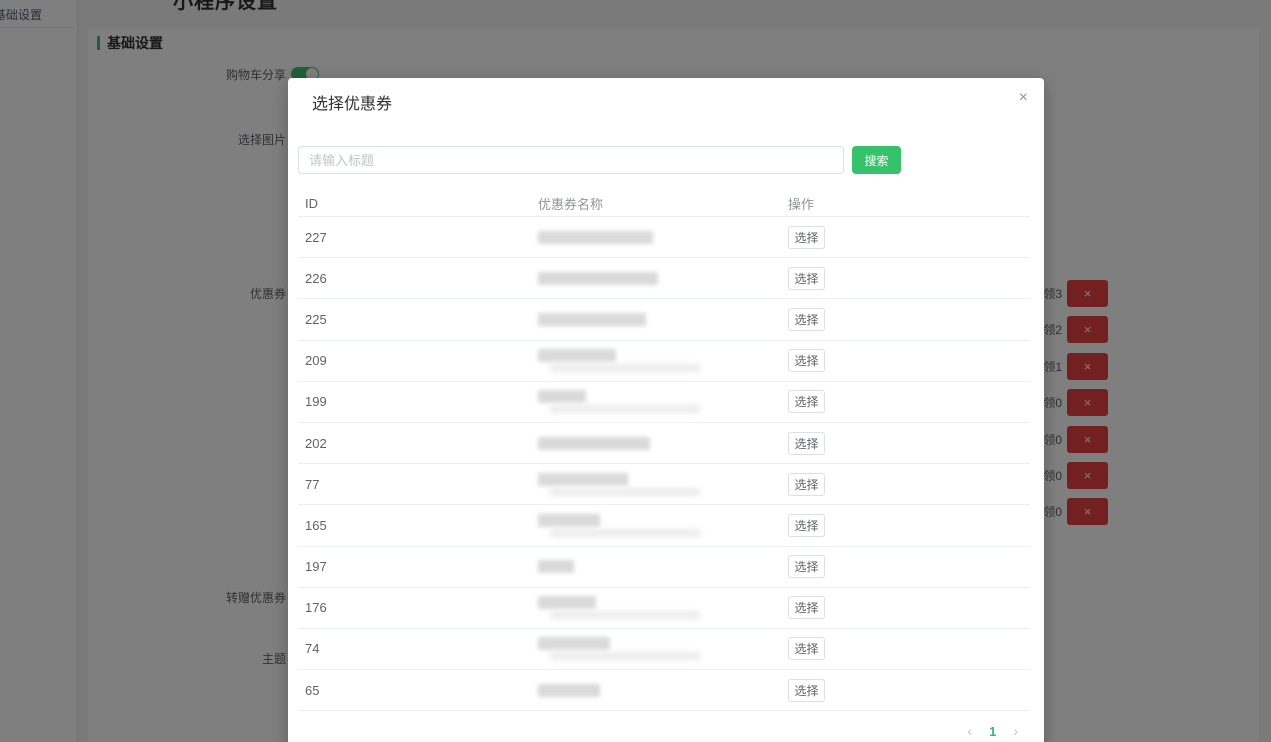 Image resolution: width=1271 pixels, height=742 pixels. Describe the element at coordinates (876, 160) in the screenshot. I see `search-button: 搜索` at that location.